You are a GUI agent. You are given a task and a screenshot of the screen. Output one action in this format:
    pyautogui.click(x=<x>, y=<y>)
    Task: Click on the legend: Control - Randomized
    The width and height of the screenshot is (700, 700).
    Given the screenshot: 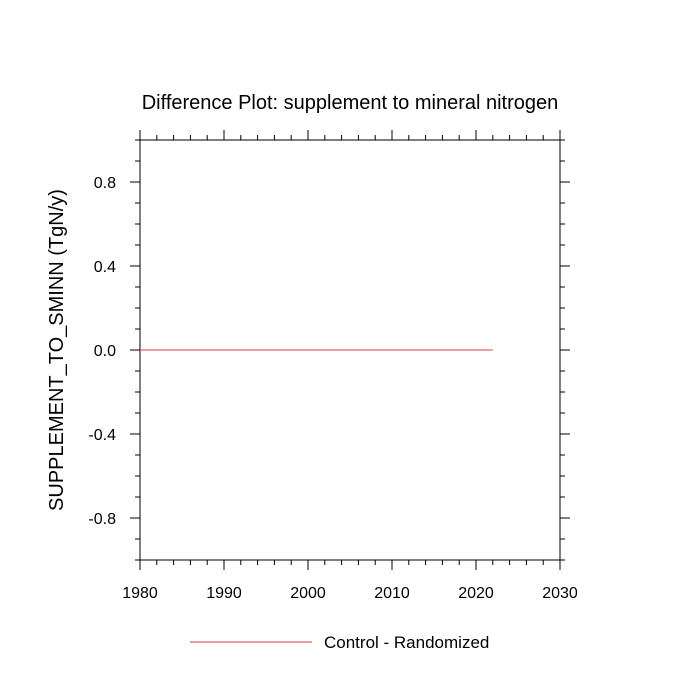 What is the action you would take?
    pyautogui.click(x=339, y=642)
    